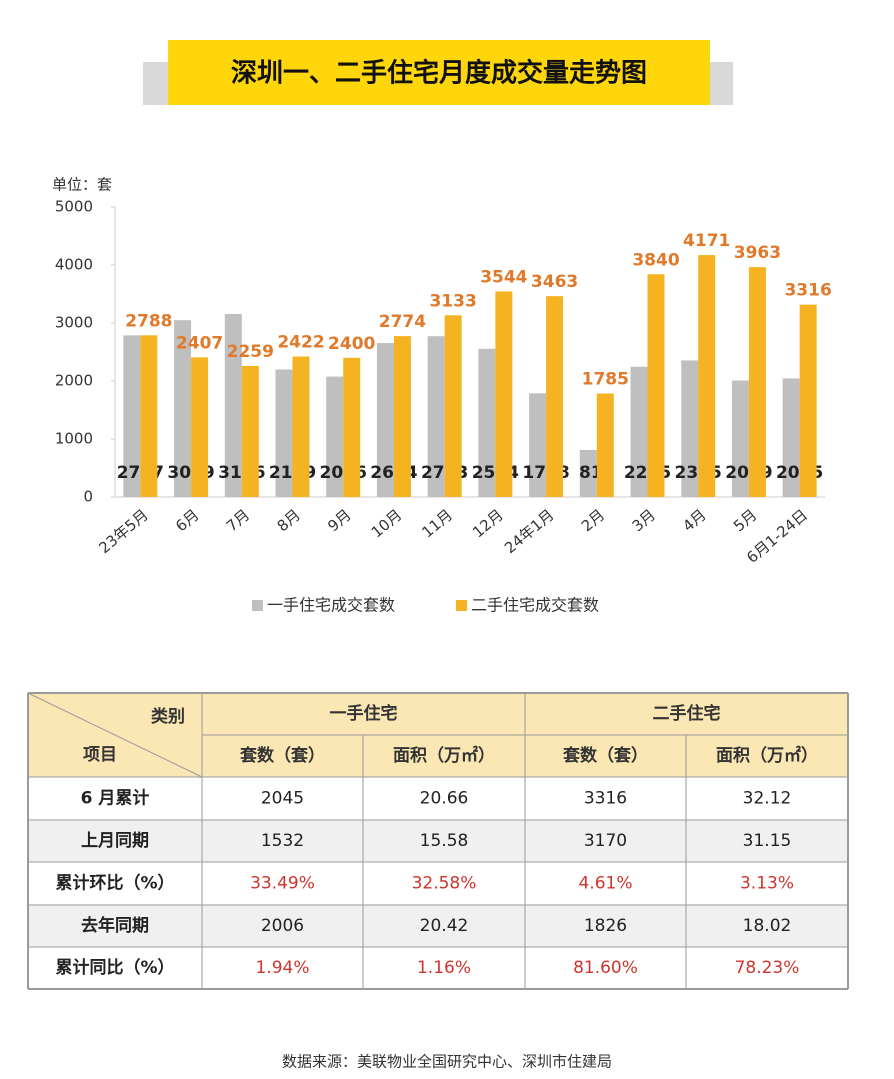 The image size is (894, 1079). I want to click on row-label: 6 月累计, so click(115, 798).